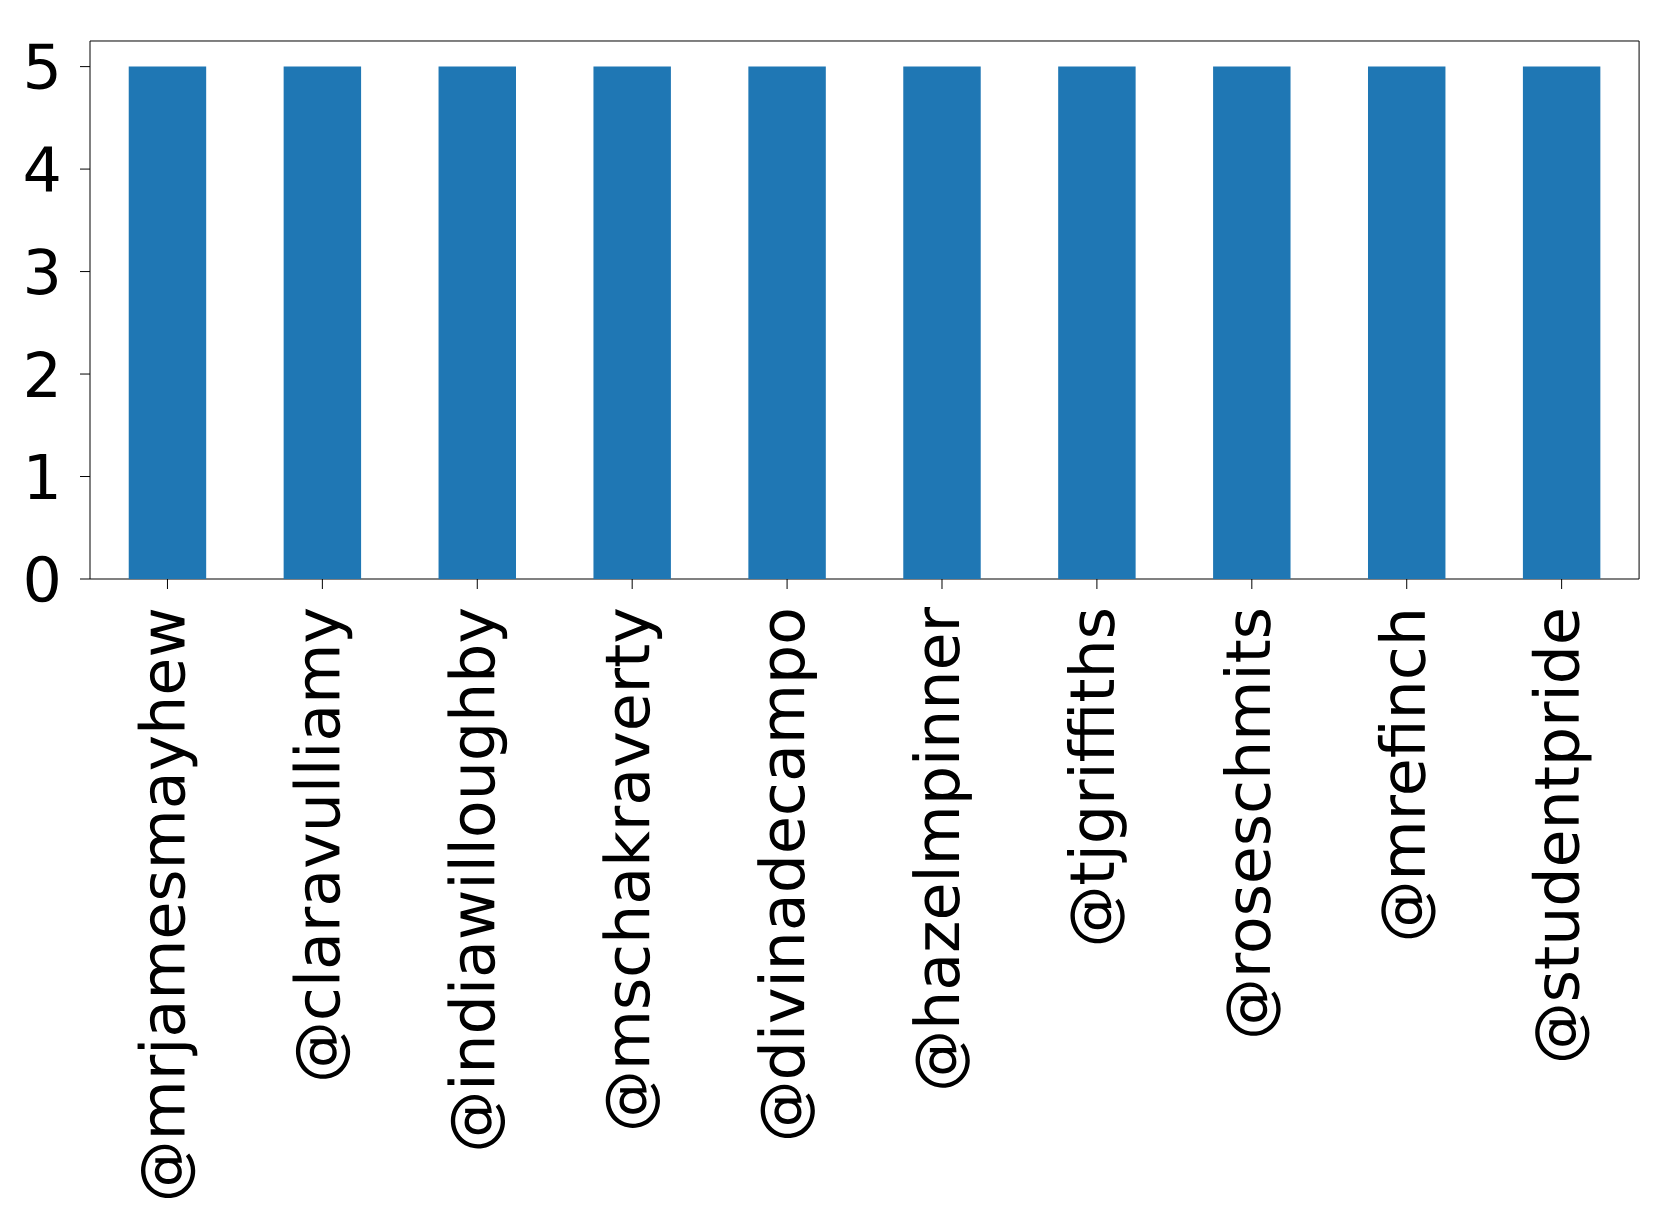 This screenshot has height=1230, width=1679. Describe the element at coordinates (167, 903) in the screenshot. I see `x-tick-label: @mrjamesmayhew` at that location.